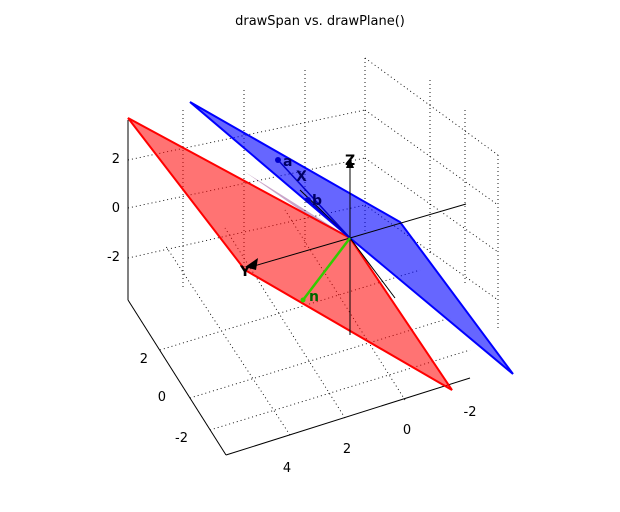 The width and height of the screenshot is (620, 512). Describe the element at coordinates (303, 300) in the screenshot. I see `normal-vector-tip` at that location.